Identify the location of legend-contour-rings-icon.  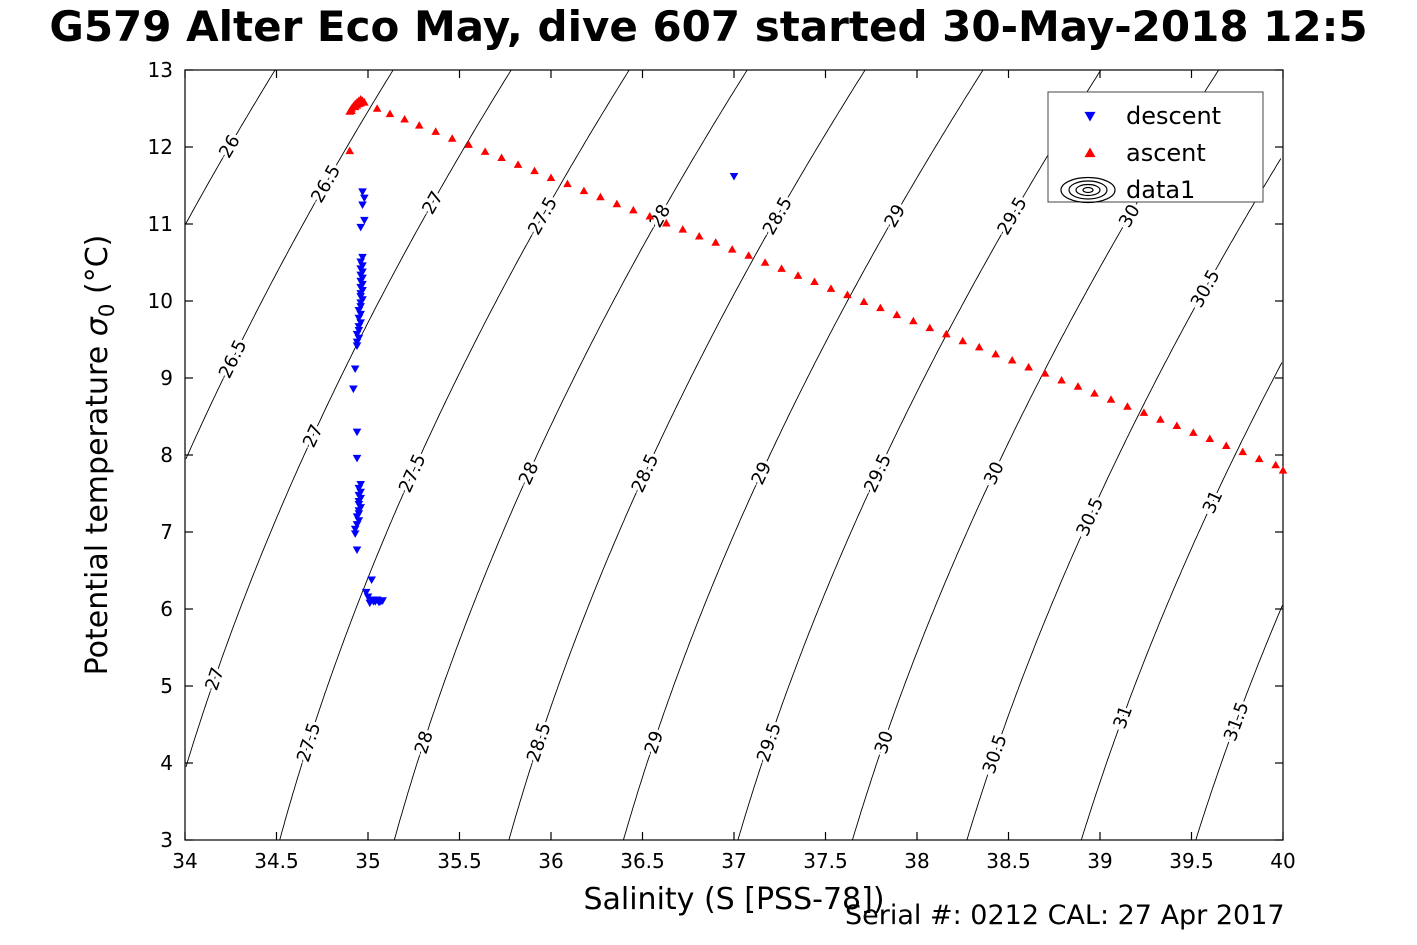
(1088, 190).